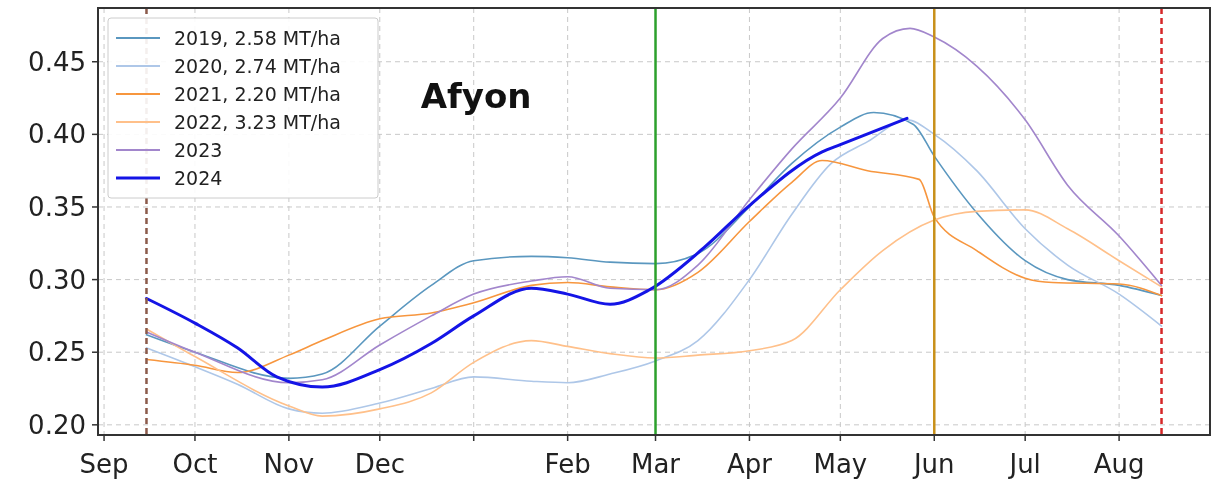 The height and width of the screenshot is (486, 1214). I want to click on x-tick-label: Oct, so click(195, 464).